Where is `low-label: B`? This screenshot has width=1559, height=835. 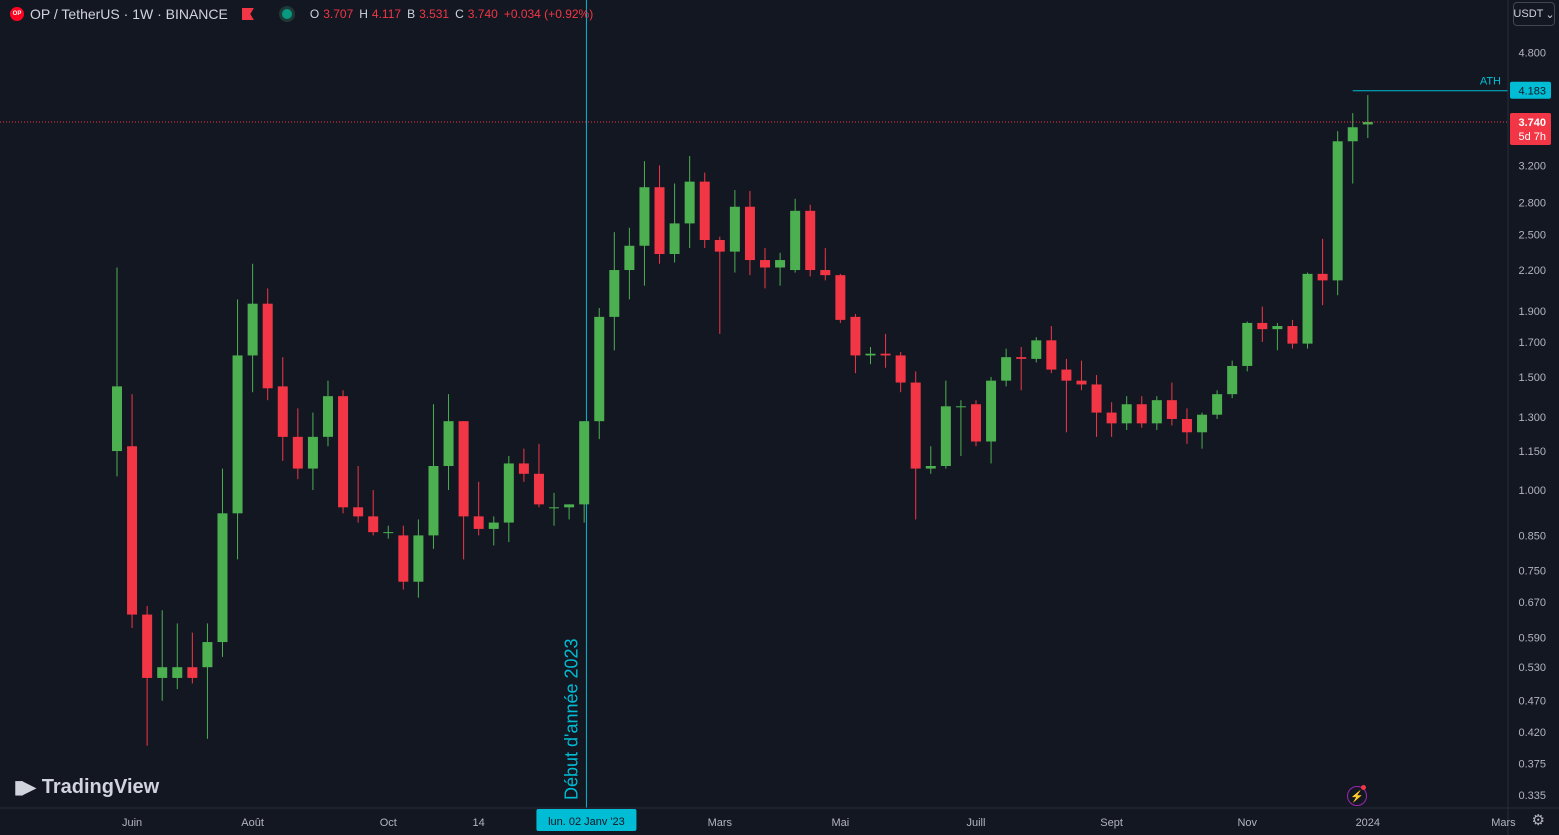
low-label: B is located at coordinates (411, 14).